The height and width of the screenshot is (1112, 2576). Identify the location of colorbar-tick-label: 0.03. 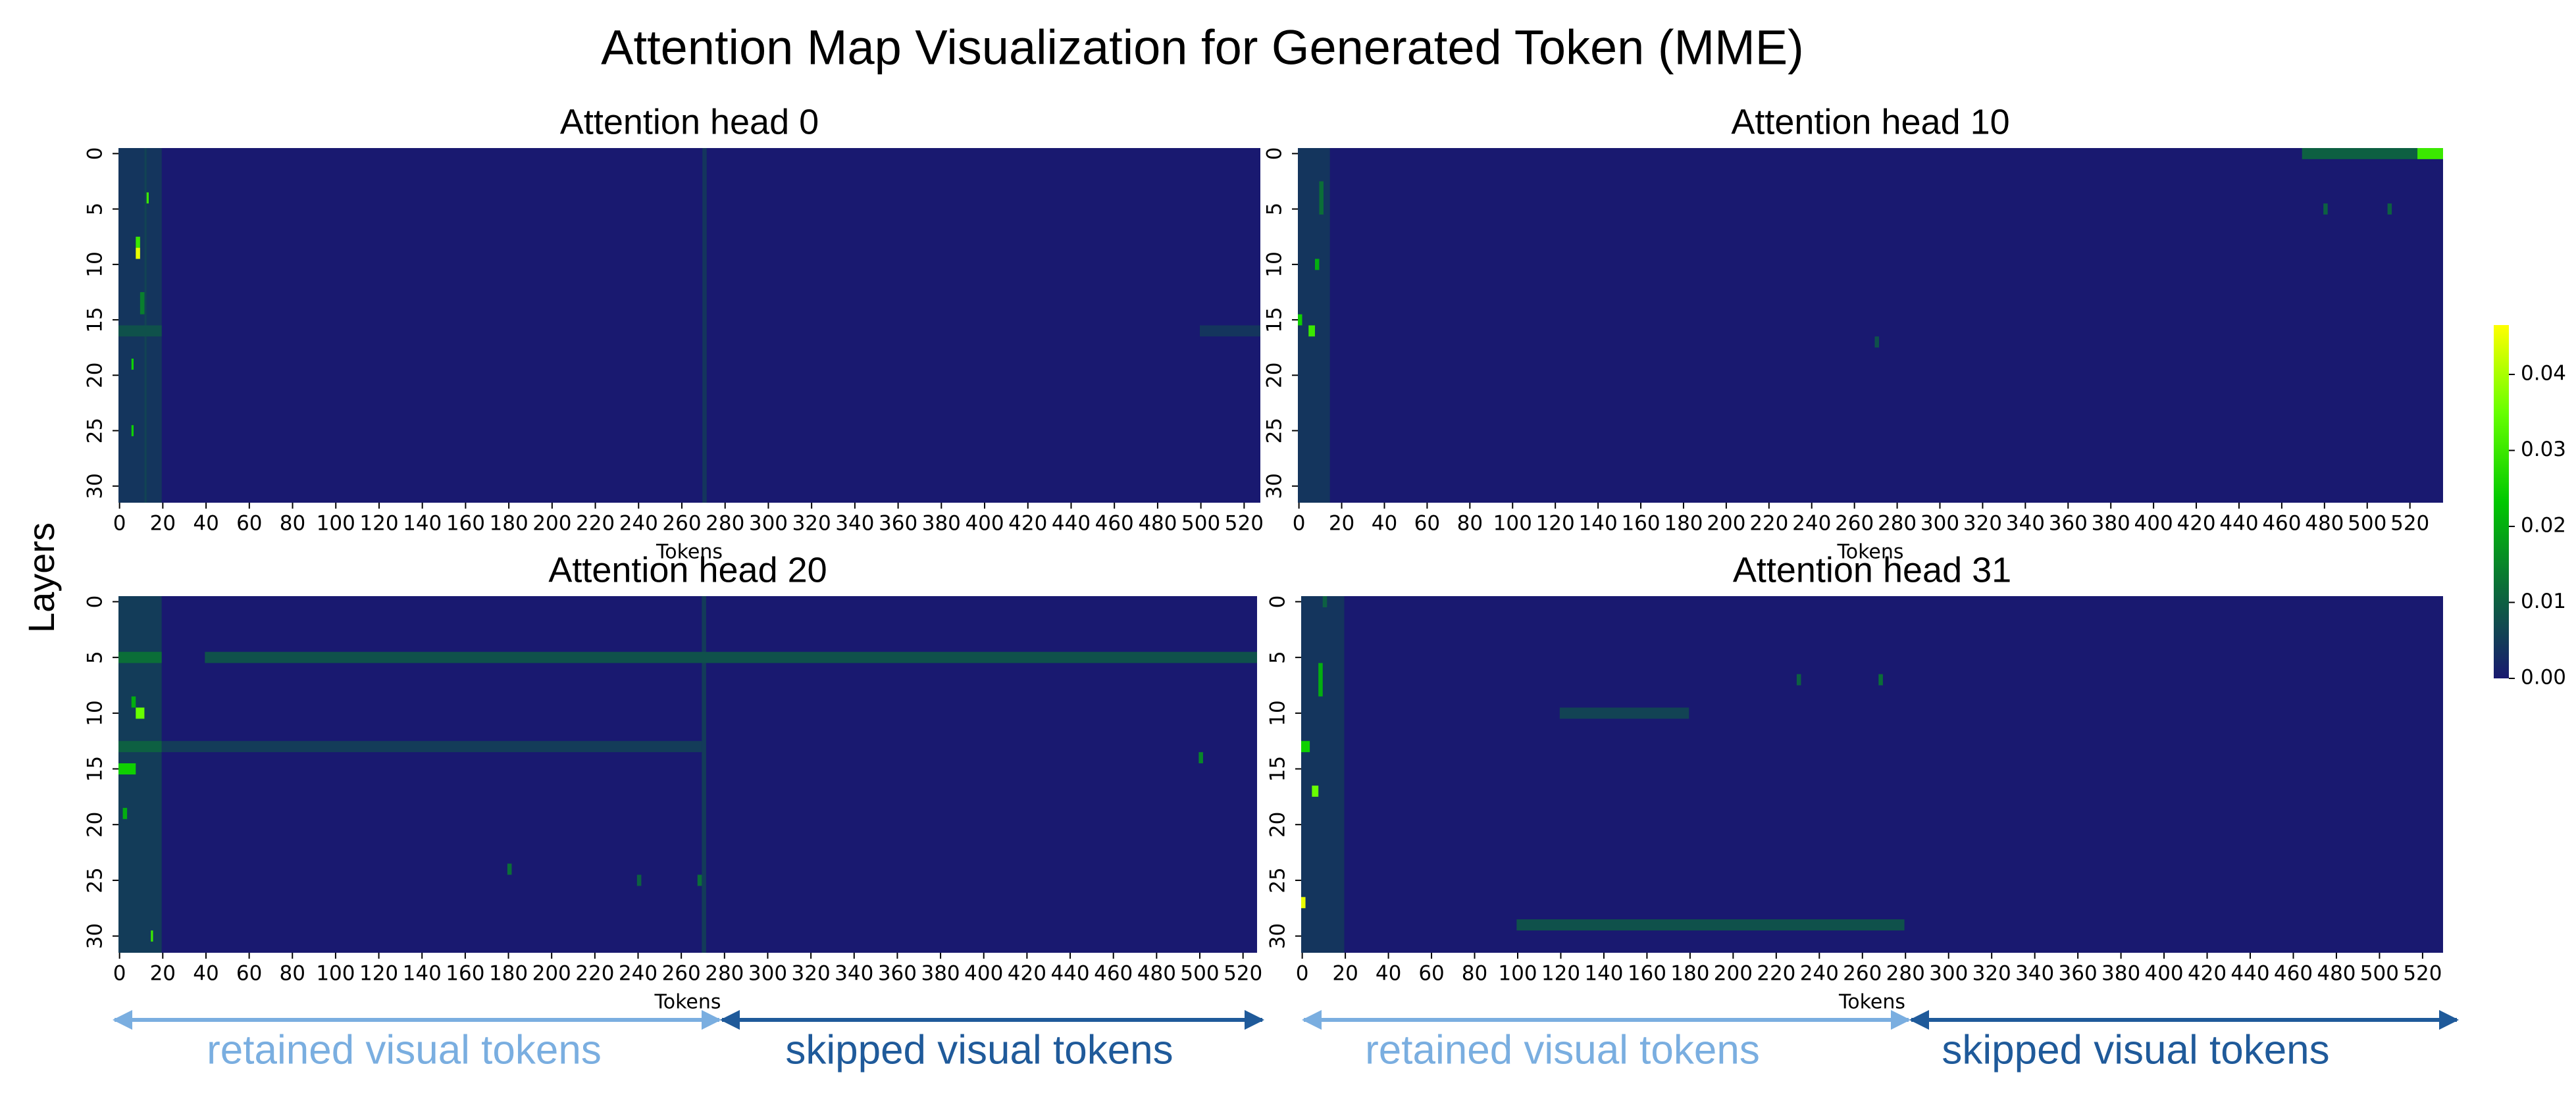
(2543, 450).